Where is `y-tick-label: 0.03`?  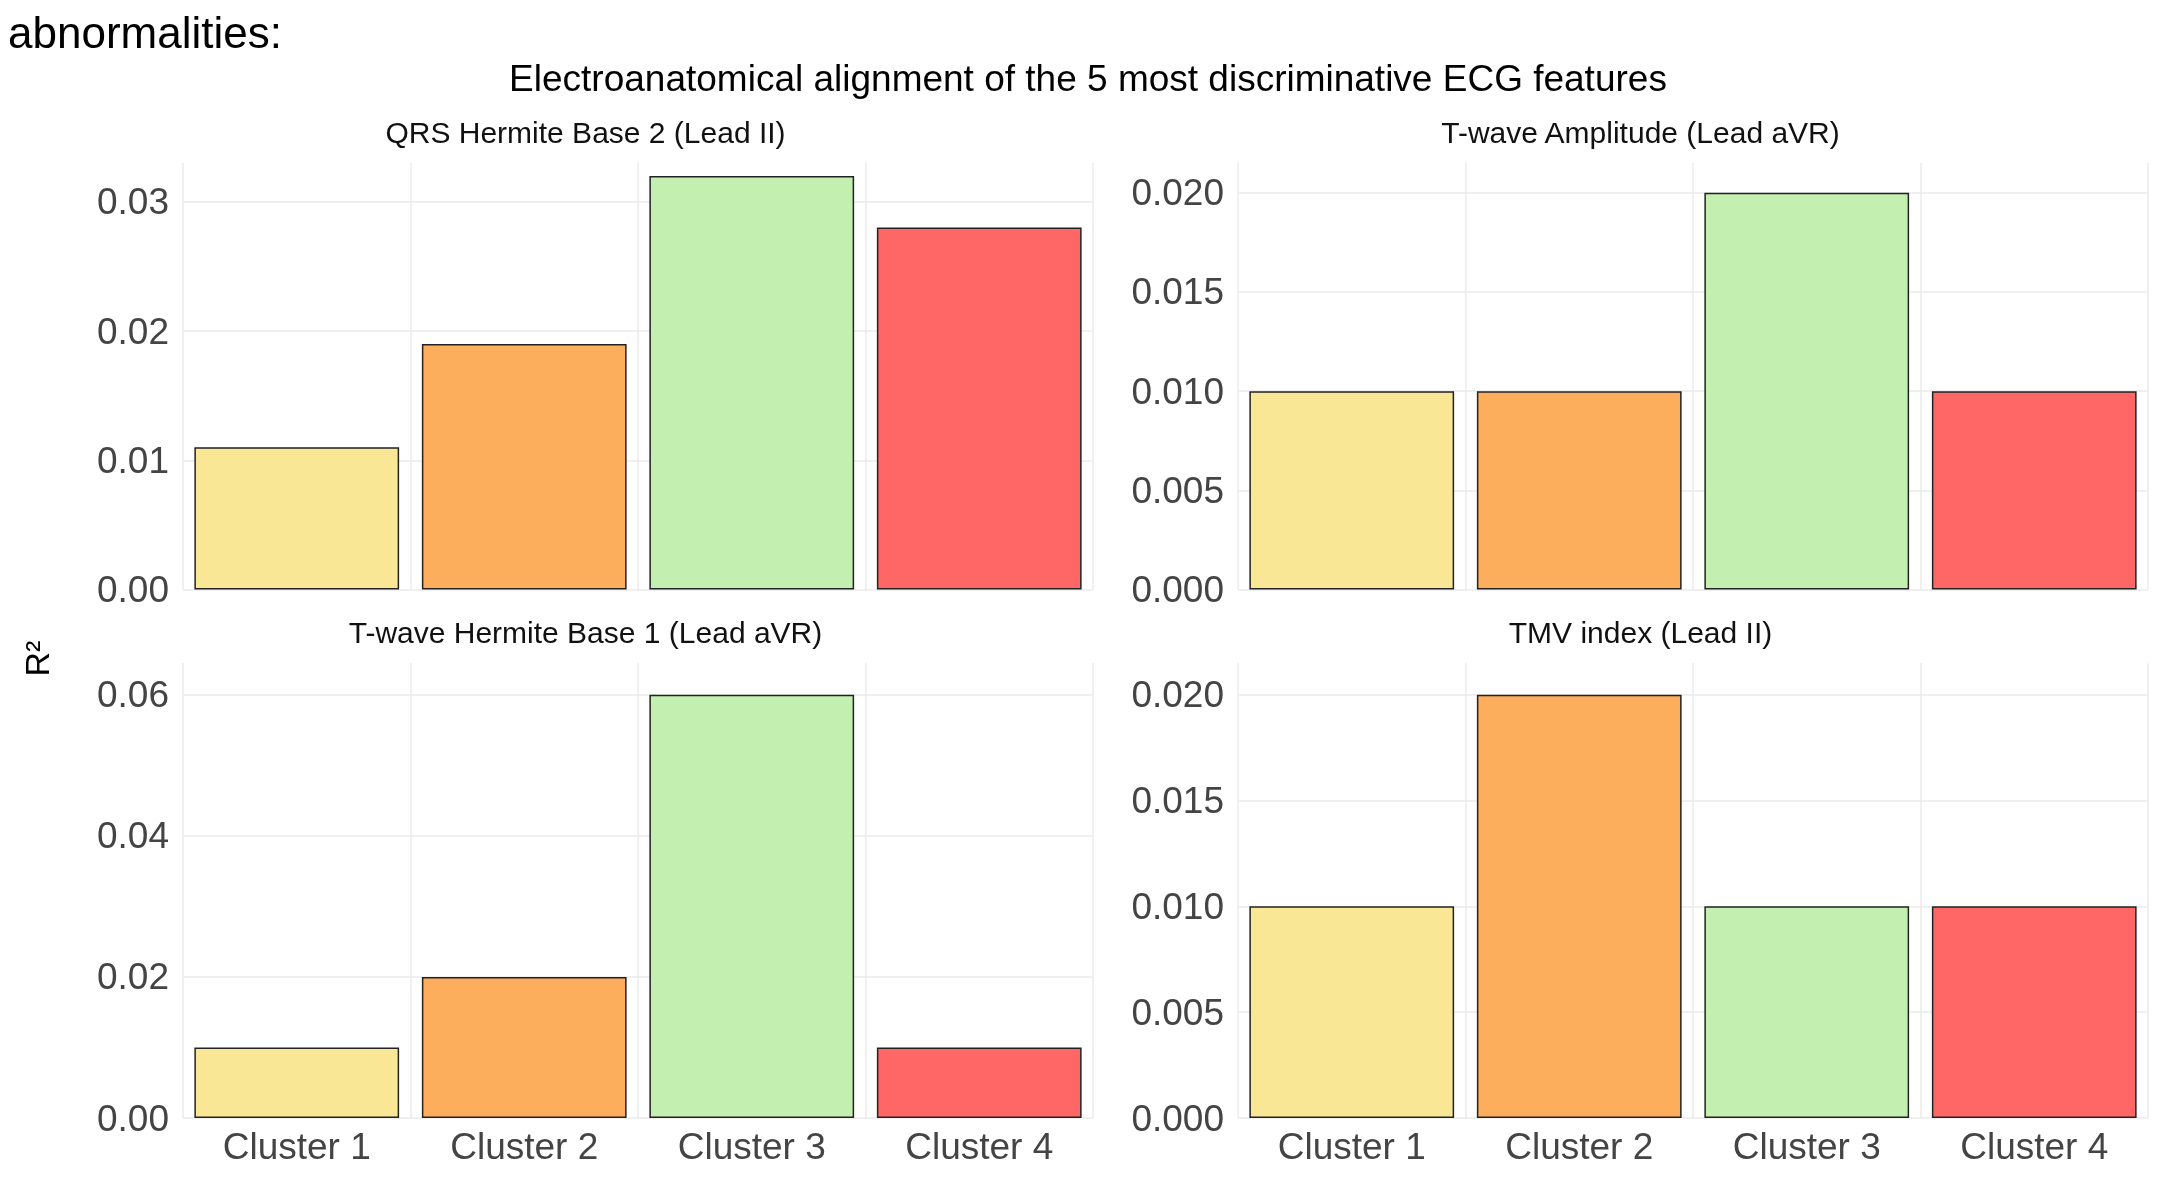 y-tick-label: 0.03 is located at coordinates (132, 202).